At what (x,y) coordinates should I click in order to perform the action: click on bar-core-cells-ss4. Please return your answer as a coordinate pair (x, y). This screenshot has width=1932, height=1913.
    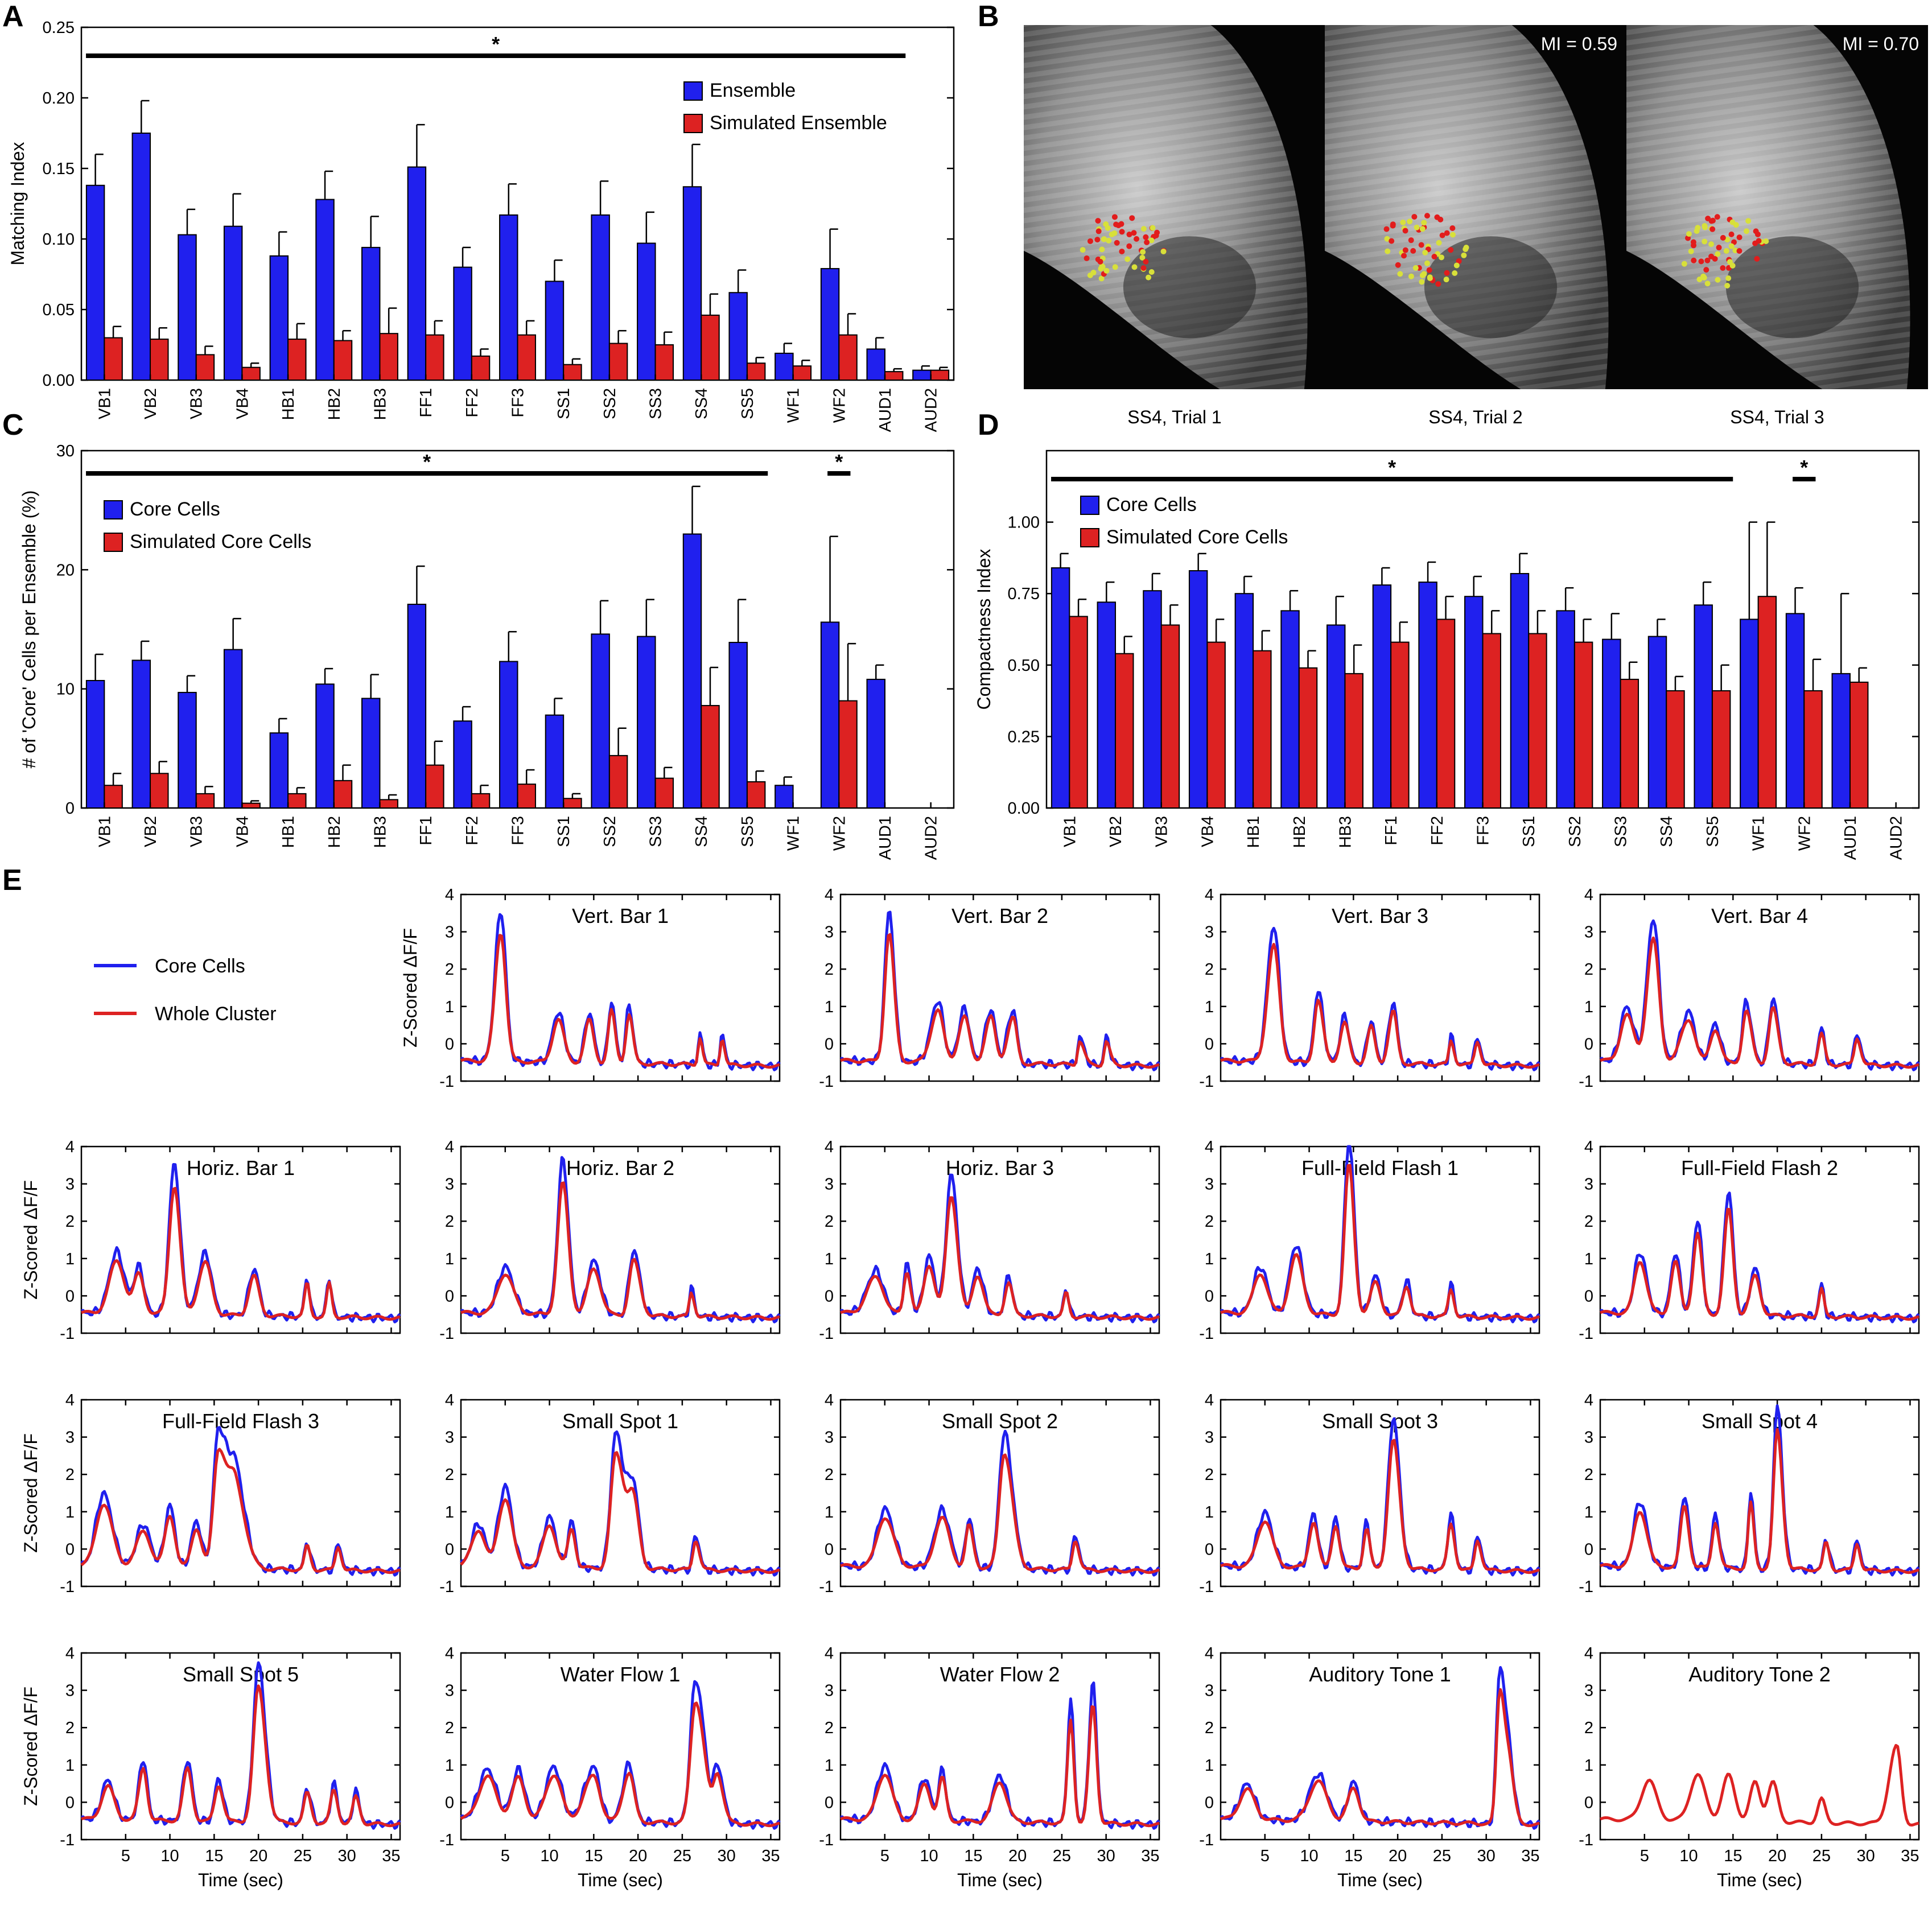
    Looking at the image, I should click on (1657, 723).